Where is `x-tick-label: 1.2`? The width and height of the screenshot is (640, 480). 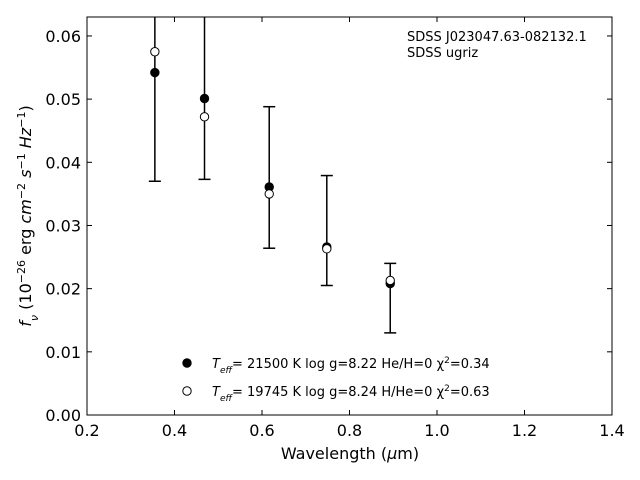 x-tick-label: 1.2 is located at coordinates (524, 430).